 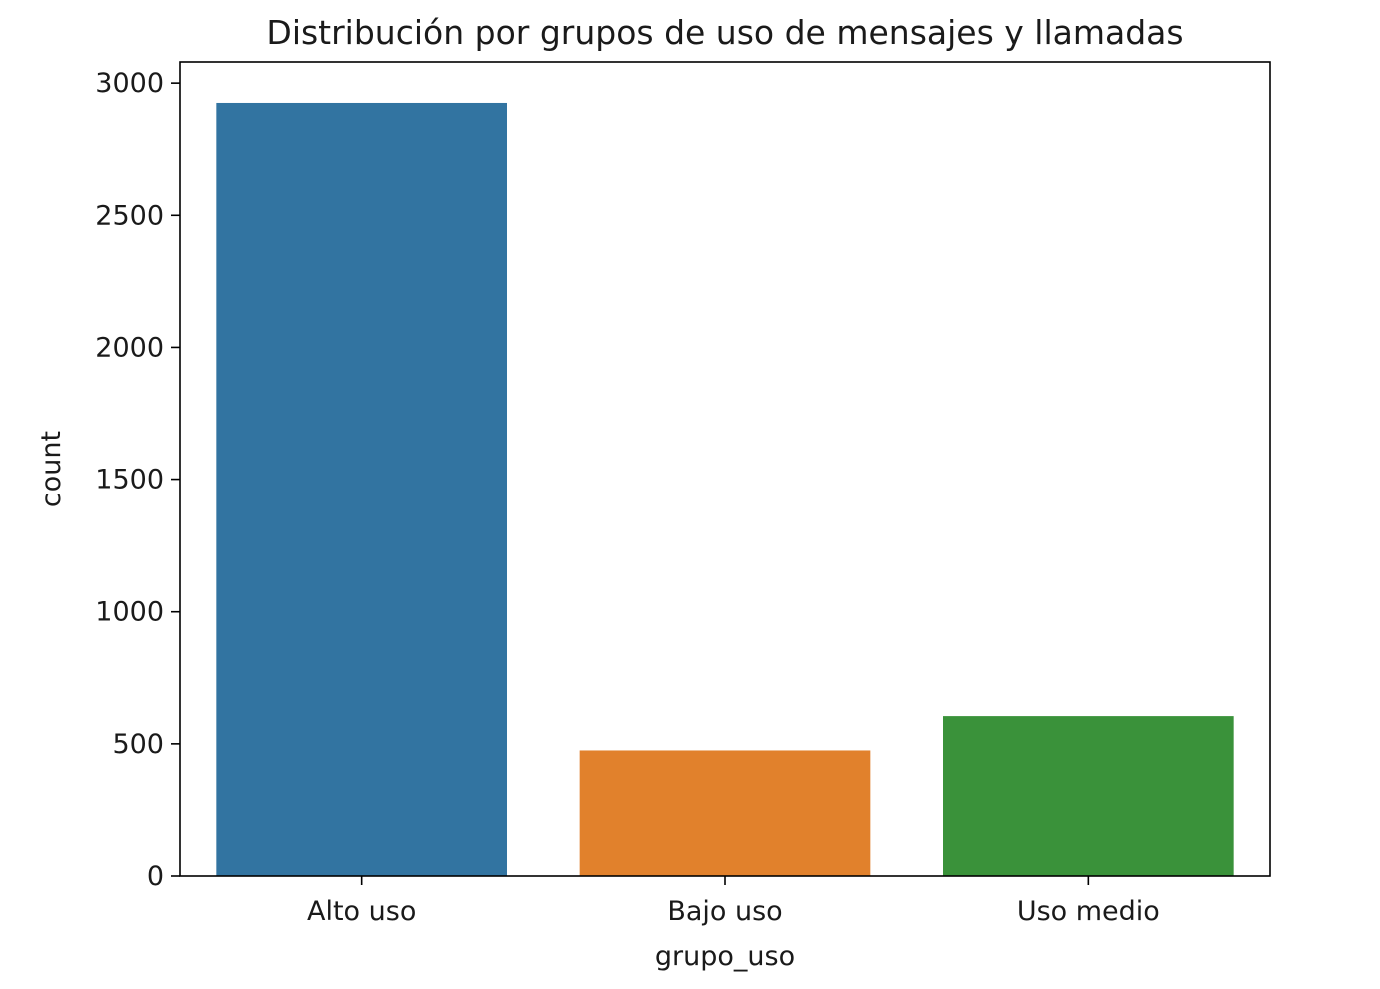 What do you see at coordinates (129, 83) in the screenshot?
I see `y-tick-label: 3000` at bounding box center [129, 83].